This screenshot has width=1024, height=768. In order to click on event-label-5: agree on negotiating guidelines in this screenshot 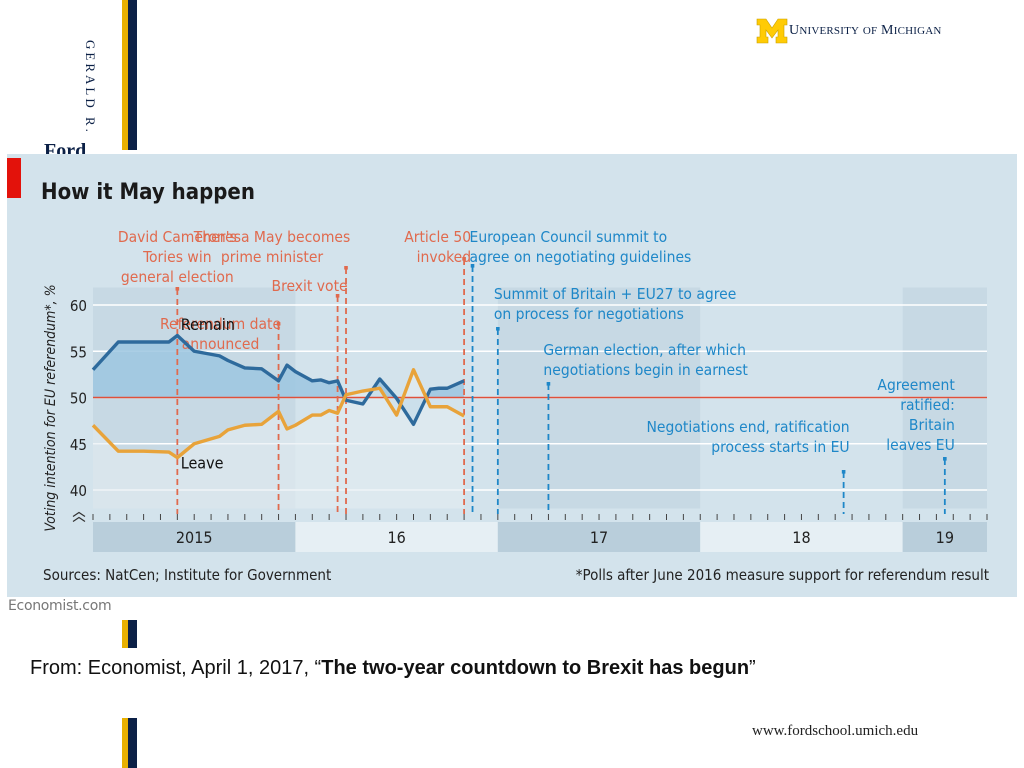, I will do `click(581, 257)`.